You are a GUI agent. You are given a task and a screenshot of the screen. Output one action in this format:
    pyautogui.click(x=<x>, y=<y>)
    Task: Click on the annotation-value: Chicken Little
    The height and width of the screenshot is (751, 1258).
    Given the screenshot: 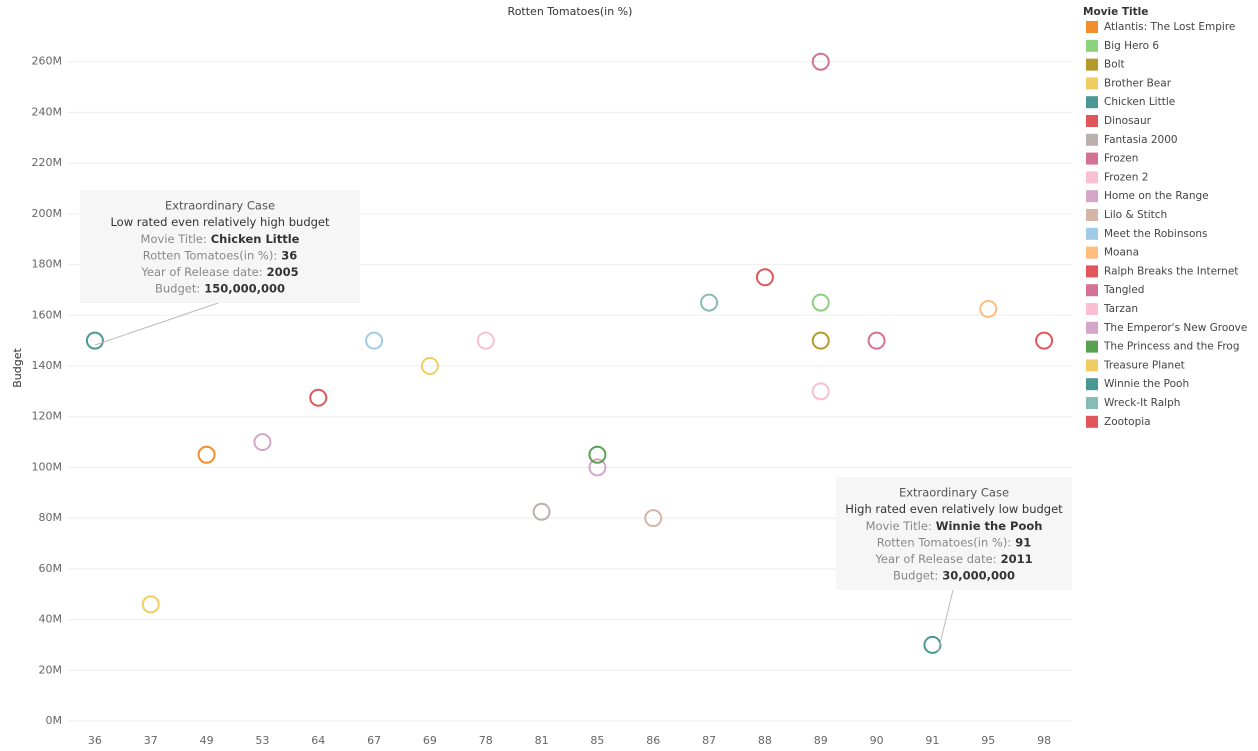 What is the action you would take?
    pyautogui.click(x=255, y=239)
    